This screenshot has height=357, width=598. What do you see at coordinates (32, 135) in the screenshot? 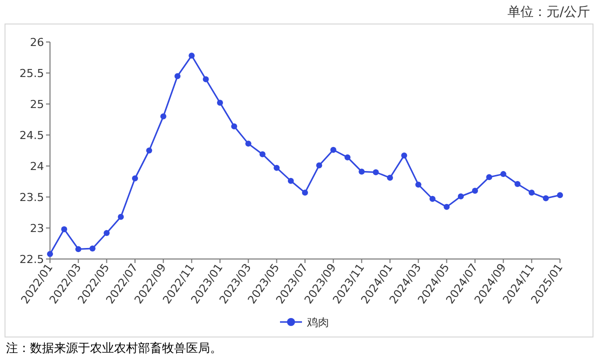
I see `y-tick-label: 24.5` at bounding box center [32, 135].